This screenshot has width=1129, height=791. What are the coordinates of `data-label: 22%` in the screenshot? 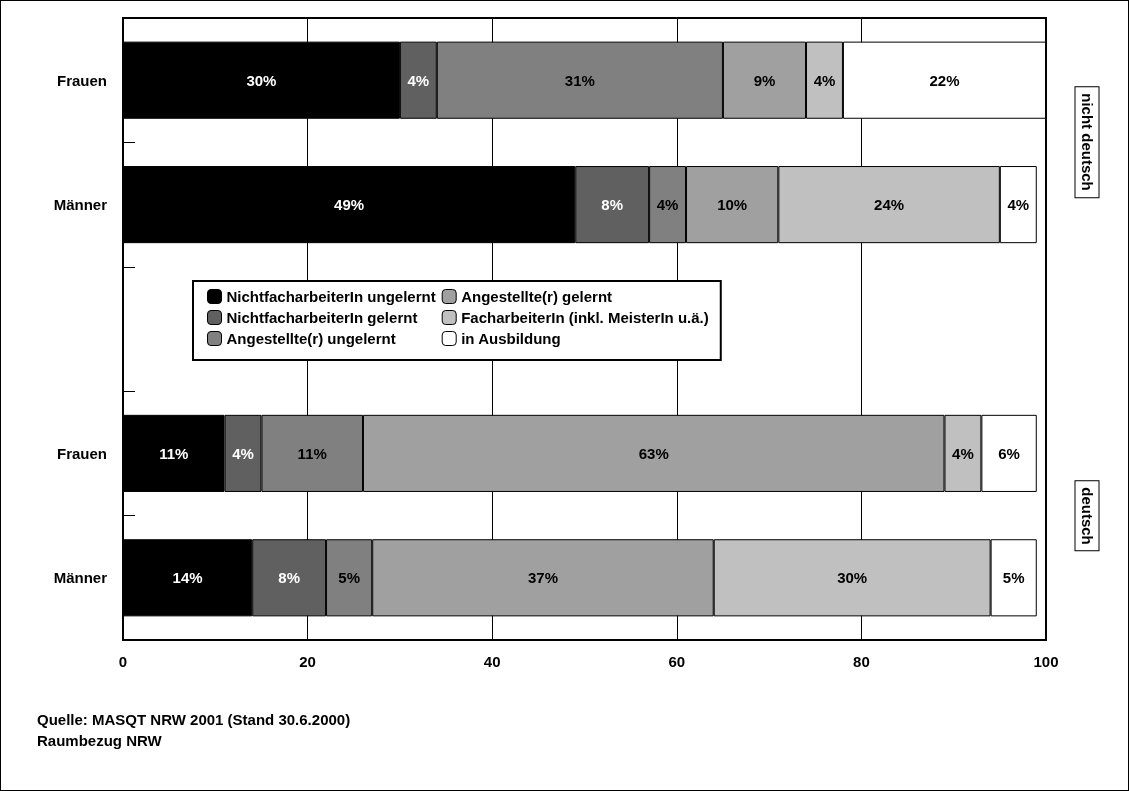 It's located at (944, 80).